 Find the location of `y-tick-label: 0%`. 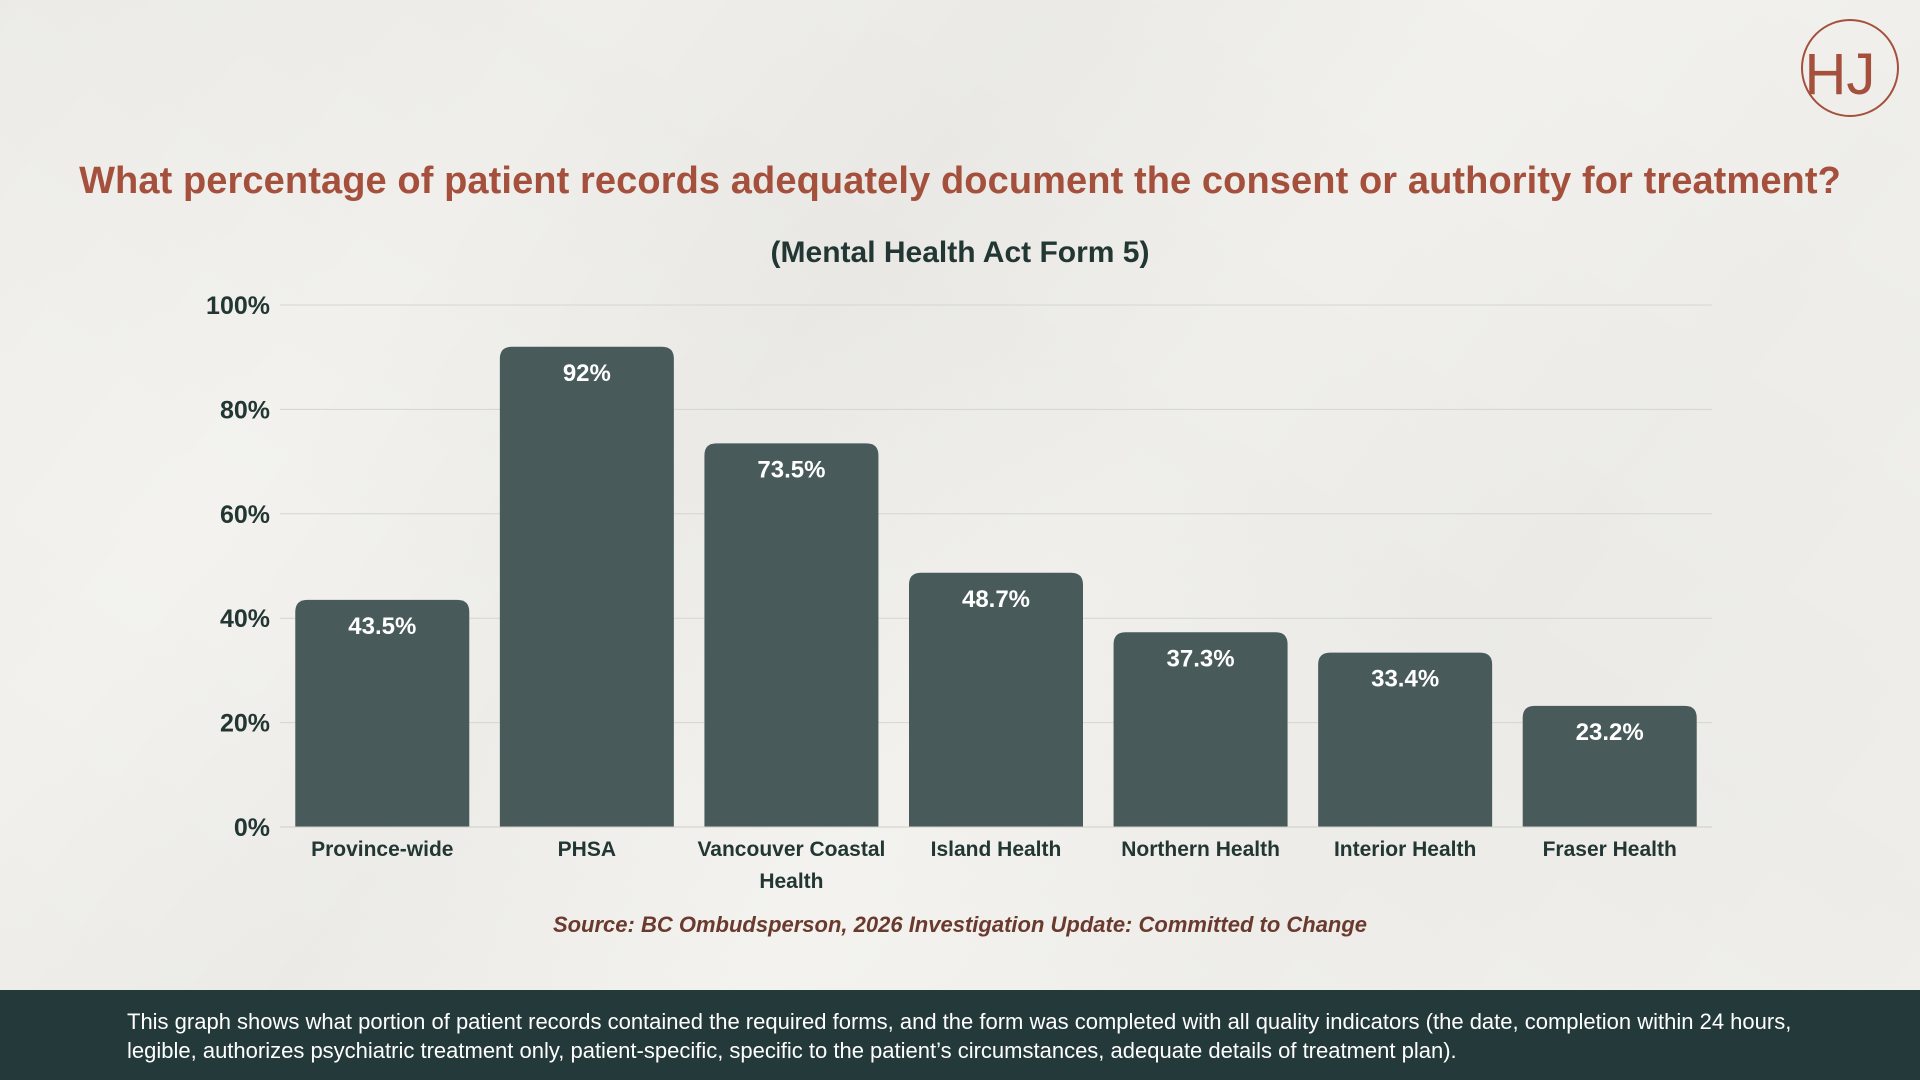

y-tick-label: 0% is located at coordinates (252, 828).